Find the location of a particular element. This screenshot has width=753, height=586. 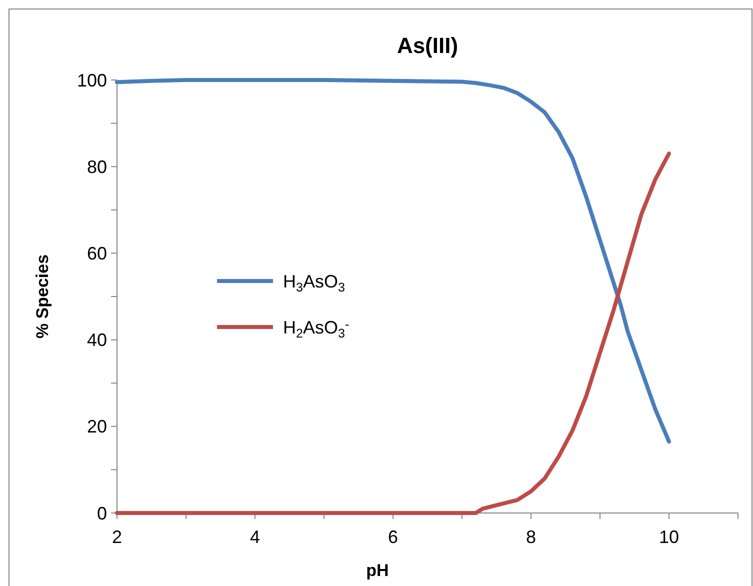

y-tick-label: 100 is located at coordinates (91, 80).